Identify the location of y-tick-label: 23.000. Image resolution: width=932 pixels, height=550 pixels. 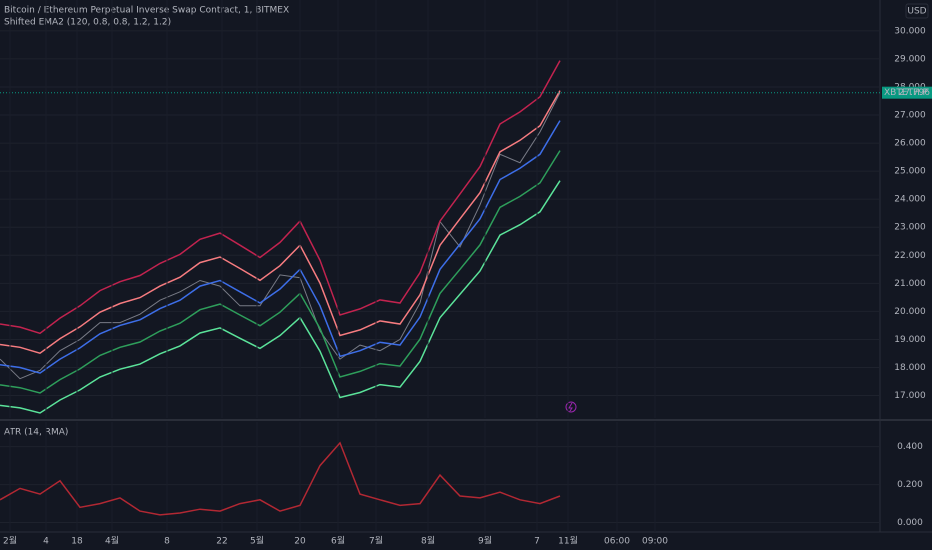
(910, 228).